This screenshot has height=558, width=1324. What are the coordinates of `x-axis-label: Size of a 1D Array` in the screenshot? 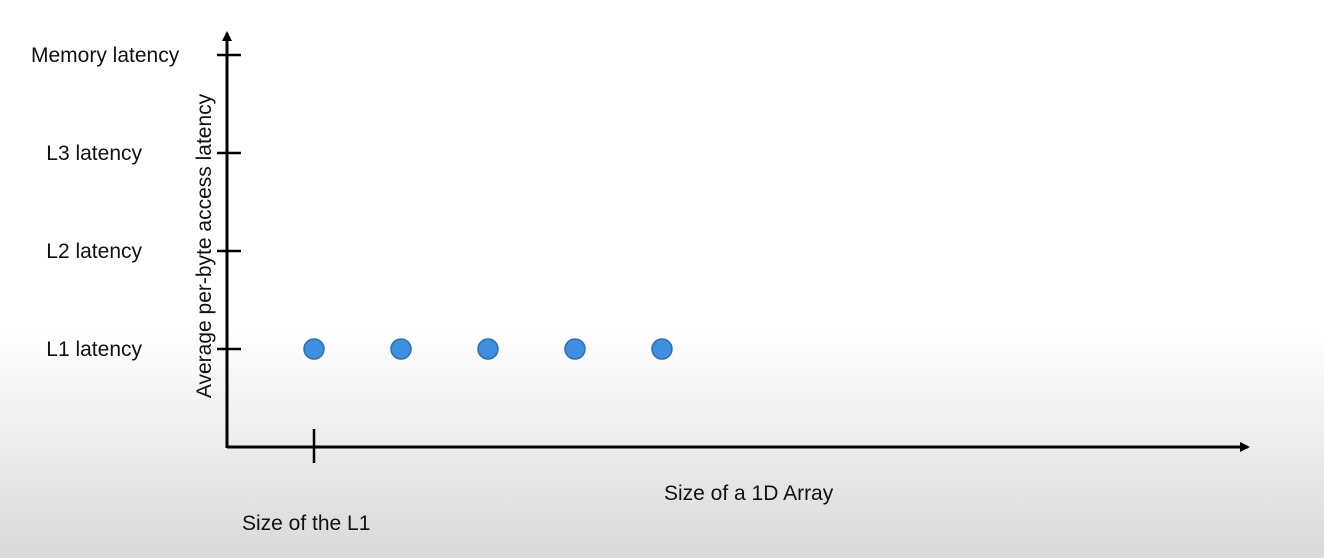 It's located at (749, 493).